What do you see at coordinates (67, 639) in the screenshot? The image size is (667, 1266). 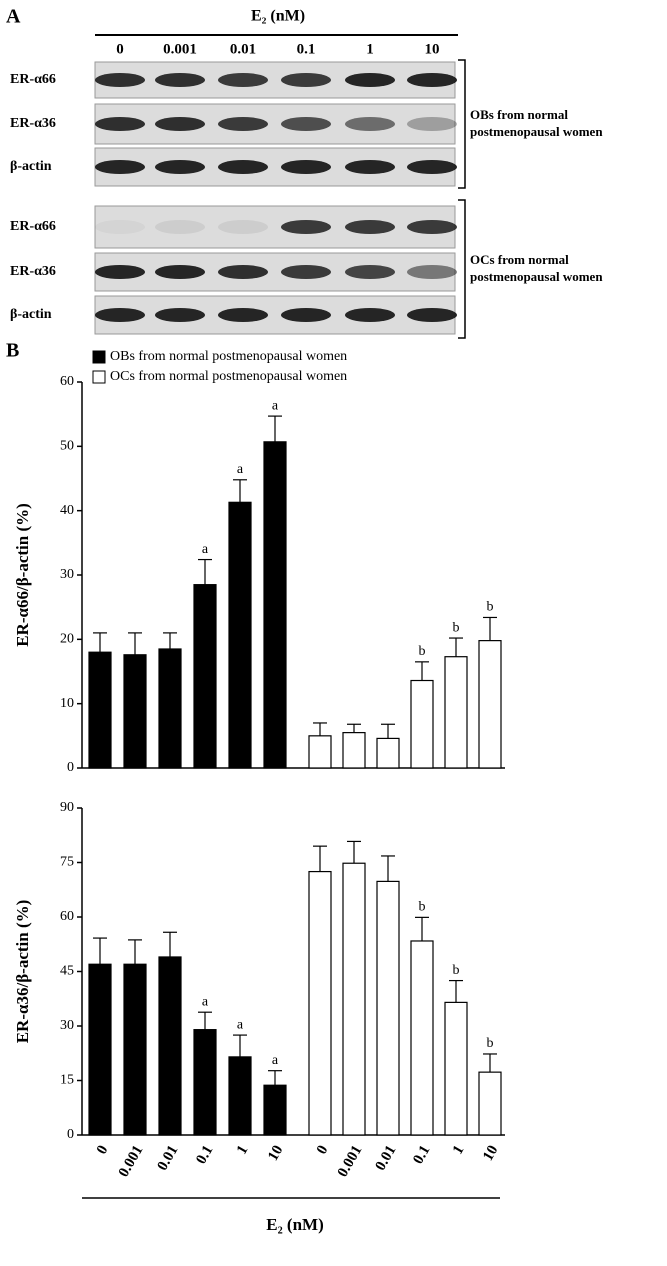 I see `y-tick-label: 20` at bounding box center [67, 639].